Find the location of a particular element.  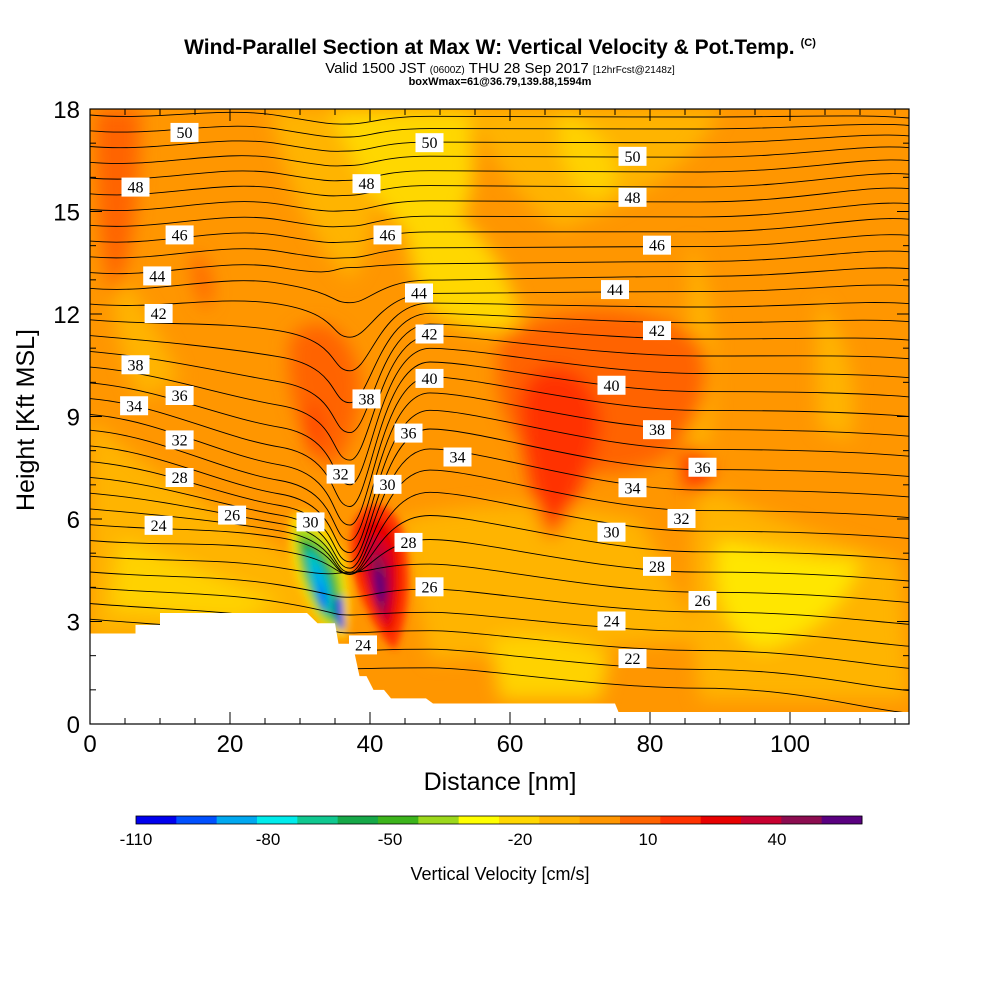

copyright-mark: (C) is located at coordinates (808, 43).